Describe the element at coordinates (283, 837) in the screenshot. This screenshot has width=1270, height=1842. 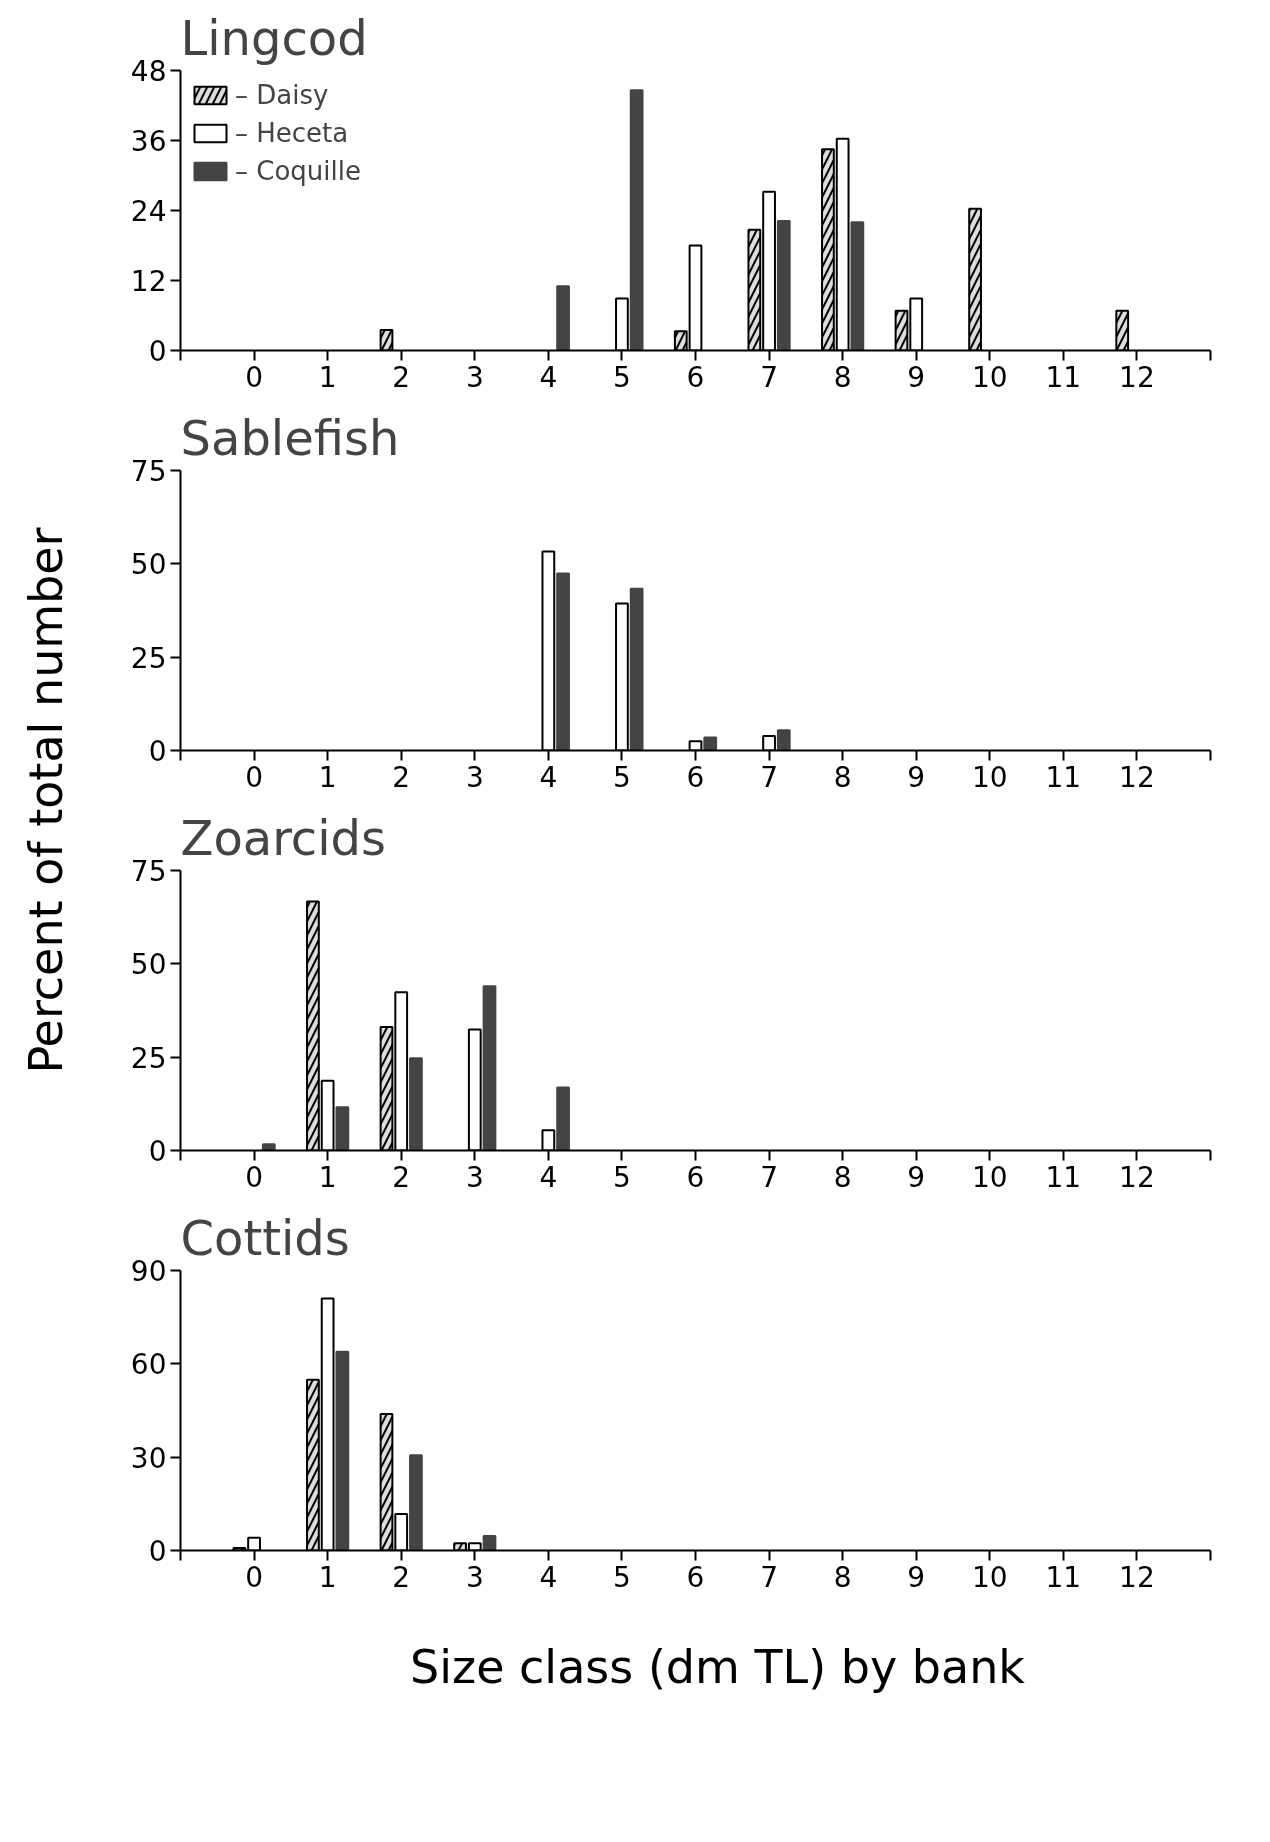
I see `chart-title: Zoarcids` at that location.